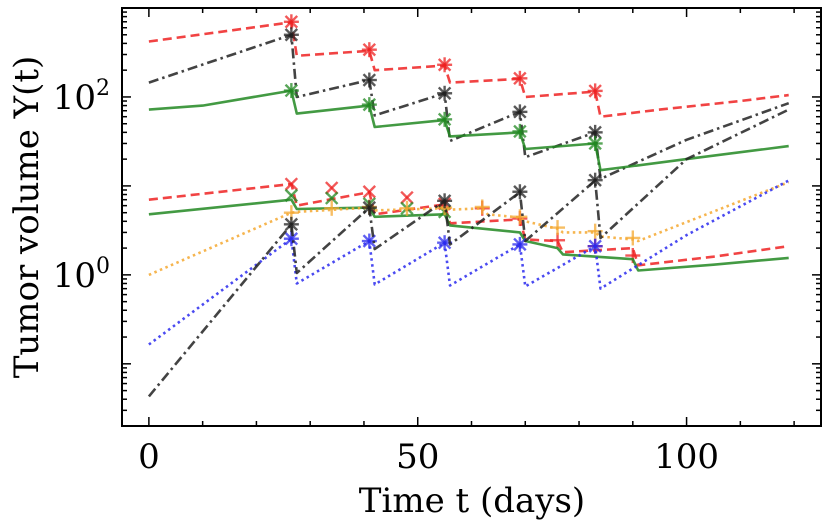 Image resolution: width=830 pixels, height=530 pixels. What do you see at coordinates (472, 501) in the screenshot?
I see `x-axis-label: Time t (days)` at bounding box center [472, 501].